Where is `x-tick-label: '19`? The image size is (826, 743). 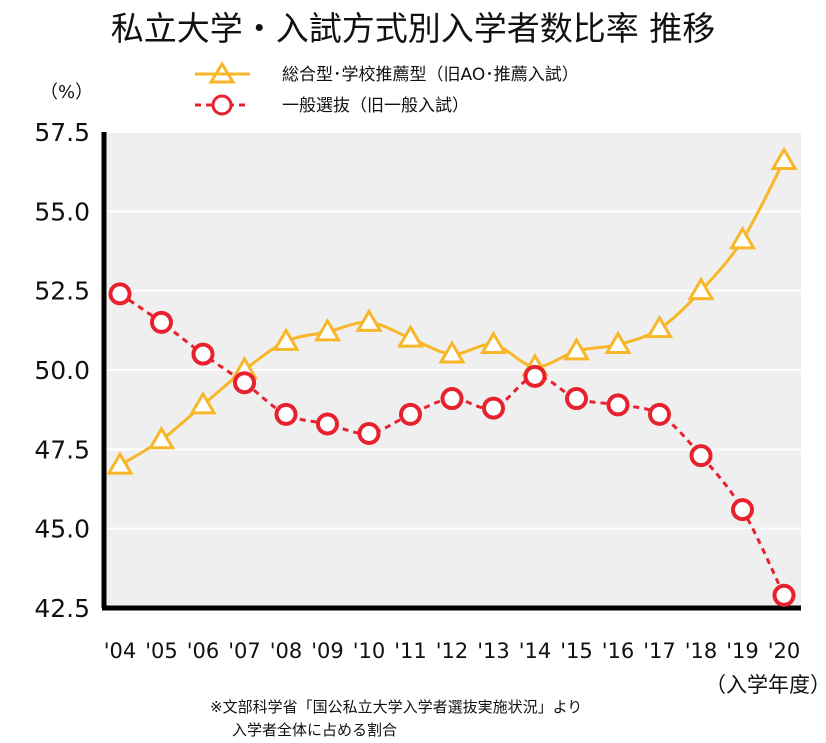 x-tick-label: '19 is located at coordinates (742, 651).